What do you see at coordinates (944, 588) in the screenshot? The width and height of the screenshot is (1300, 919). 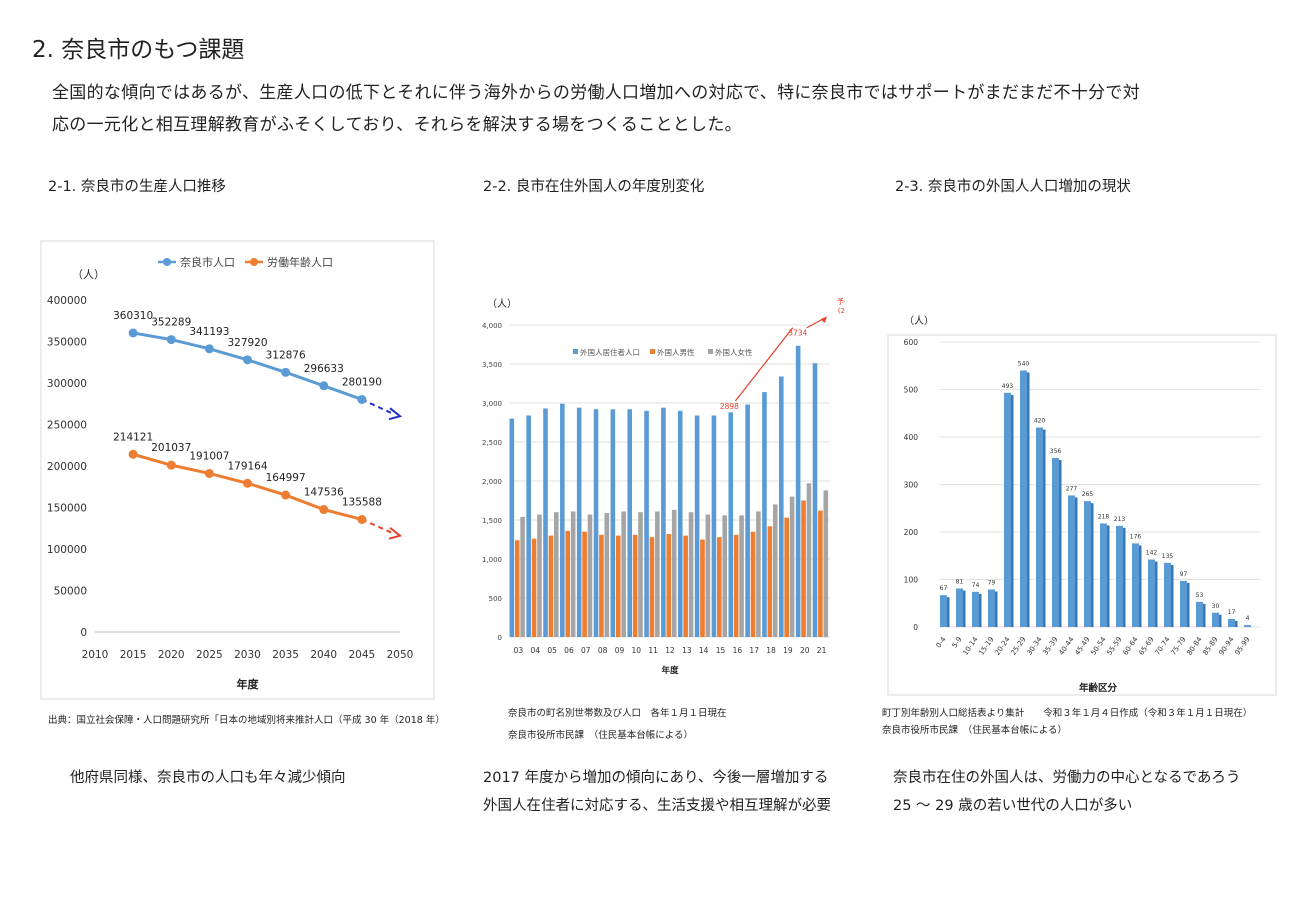 I see `data-label: 67` at bounding box center [944, 588].